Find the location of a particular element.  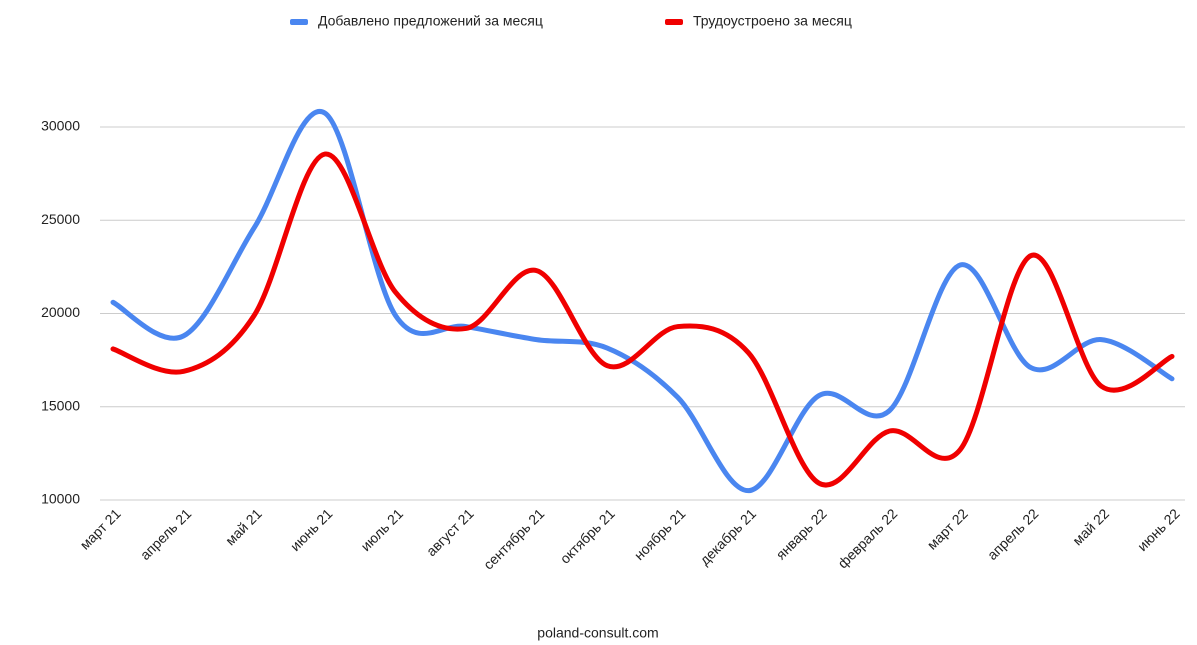

x-tick-label: апрель 22 is located at coordinates (1013, 534).